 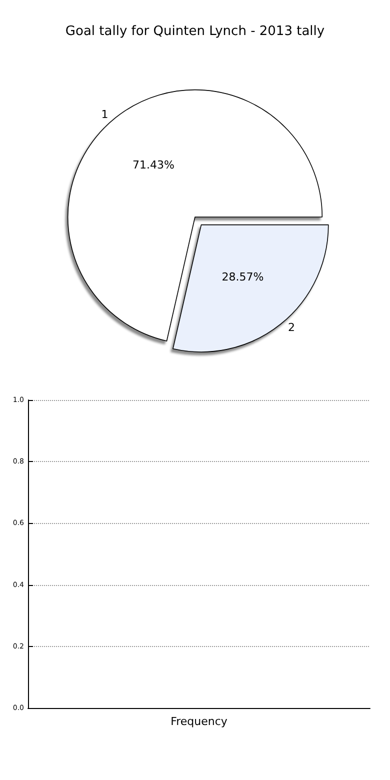 I want to click on data-label: 28.57%, so click(x=243, y=277).